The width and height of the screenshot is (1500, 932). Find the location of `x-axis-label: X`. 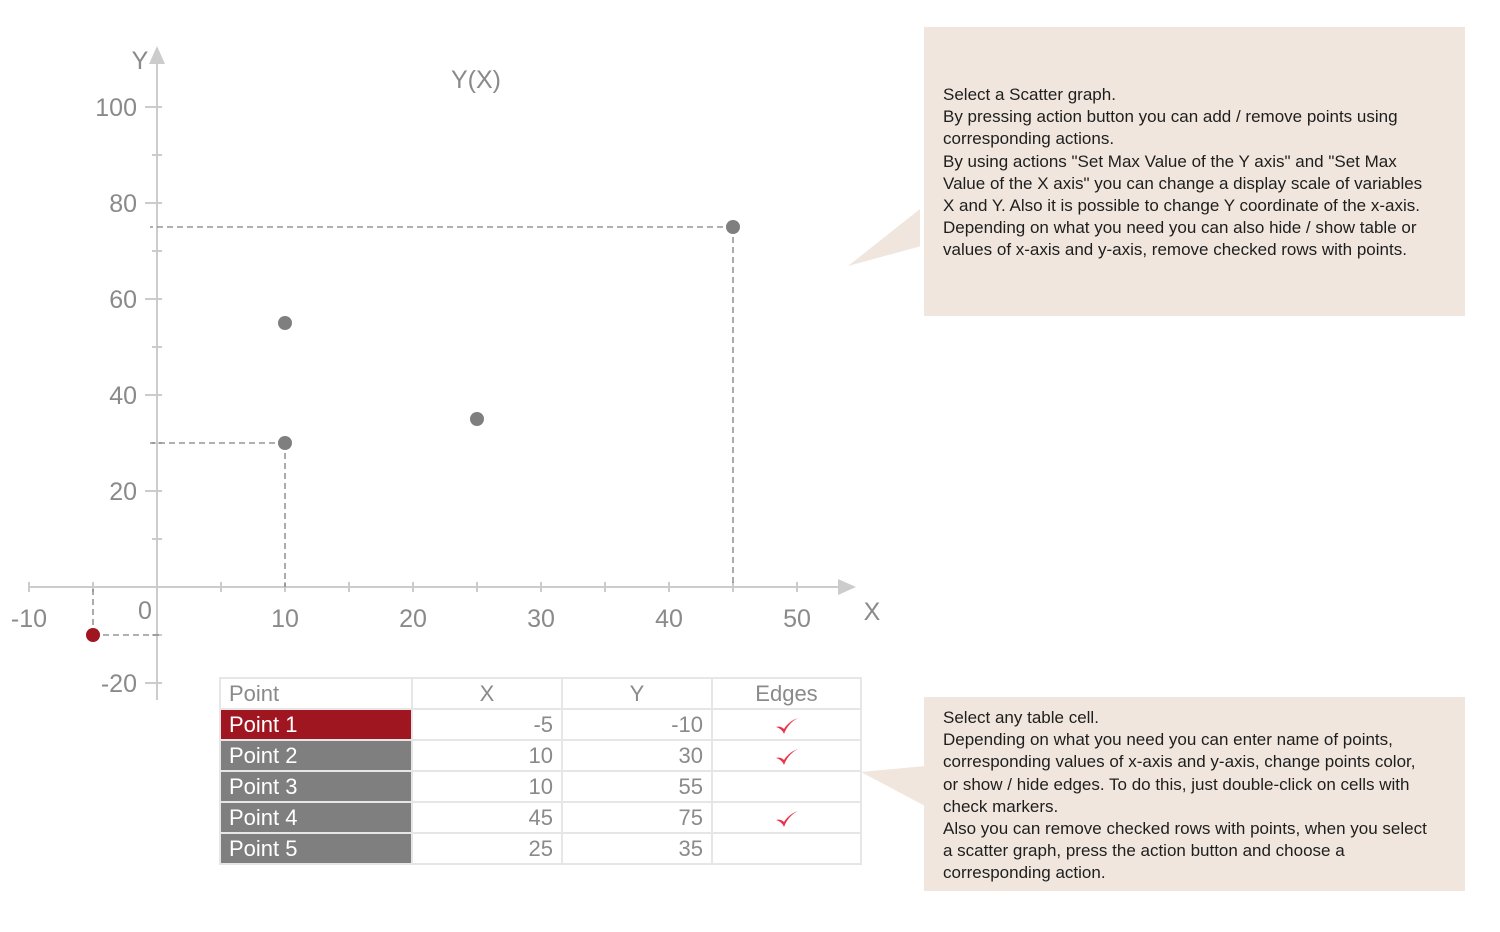

x-axis-label: X is located at coordinates (872, 612).